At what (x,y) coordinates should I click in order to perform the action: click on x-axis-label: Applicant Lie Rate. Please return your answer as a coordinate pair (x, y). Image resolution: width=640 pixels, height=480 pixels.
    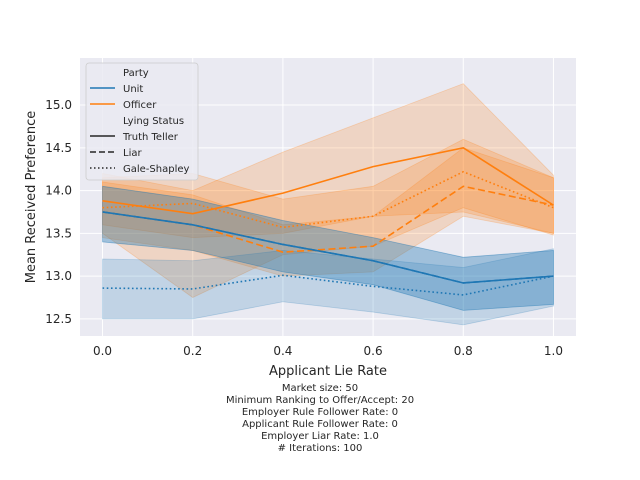
    Looking at the image, I should click on (328, 371).